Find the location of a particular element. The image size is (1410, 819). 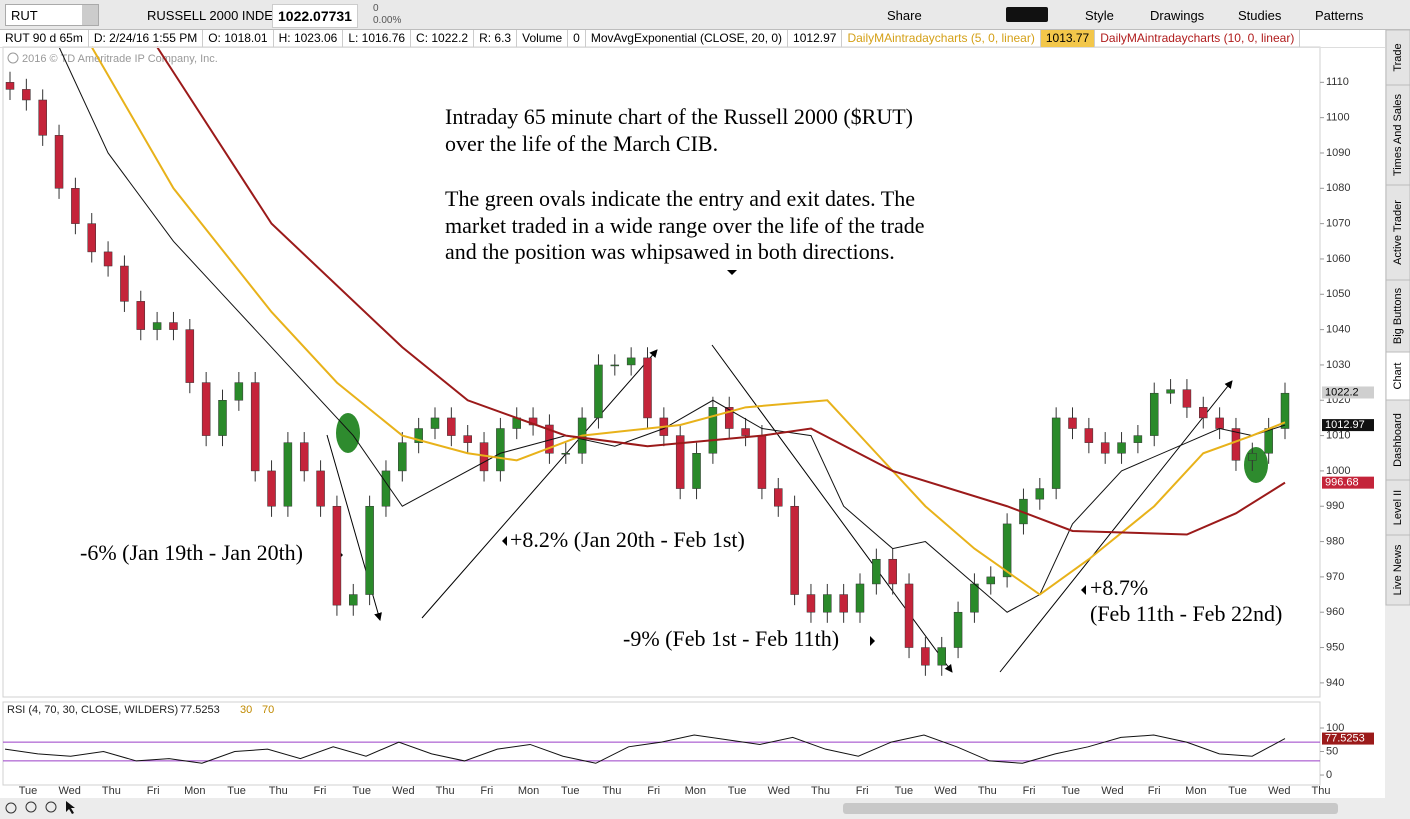

move-label: -9% (Feb 1st - Feb 11th) is located at coordinates (731, 638).